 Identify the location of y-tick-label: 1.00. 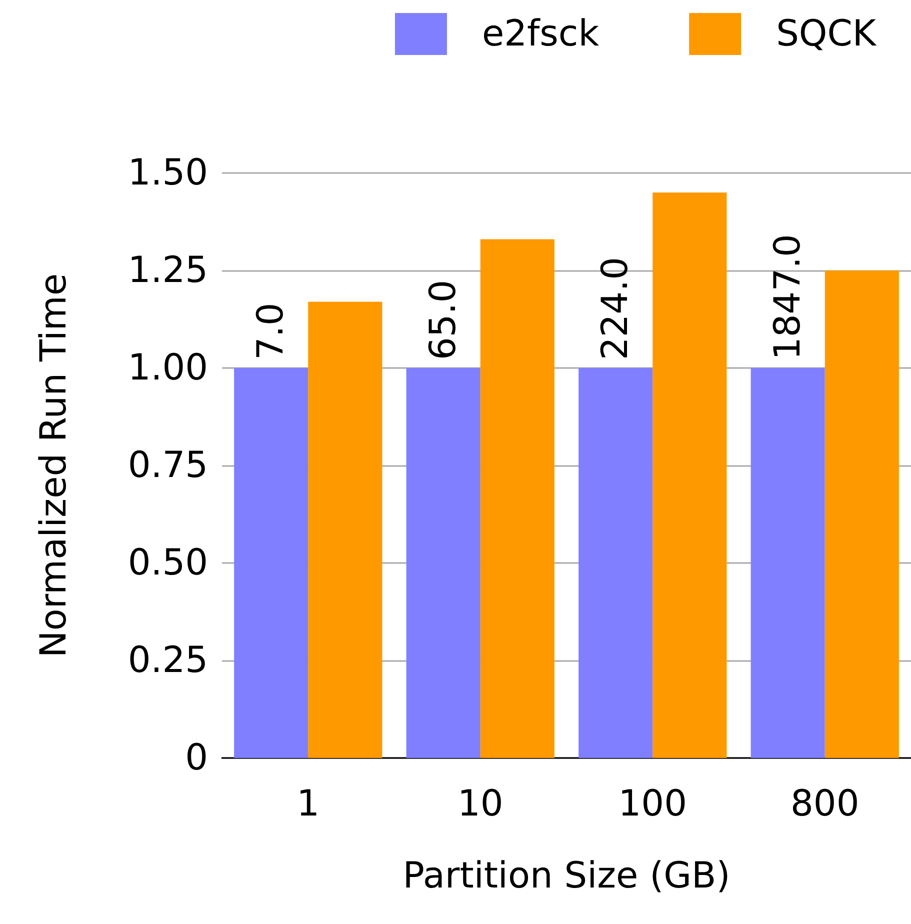
(168, 368).